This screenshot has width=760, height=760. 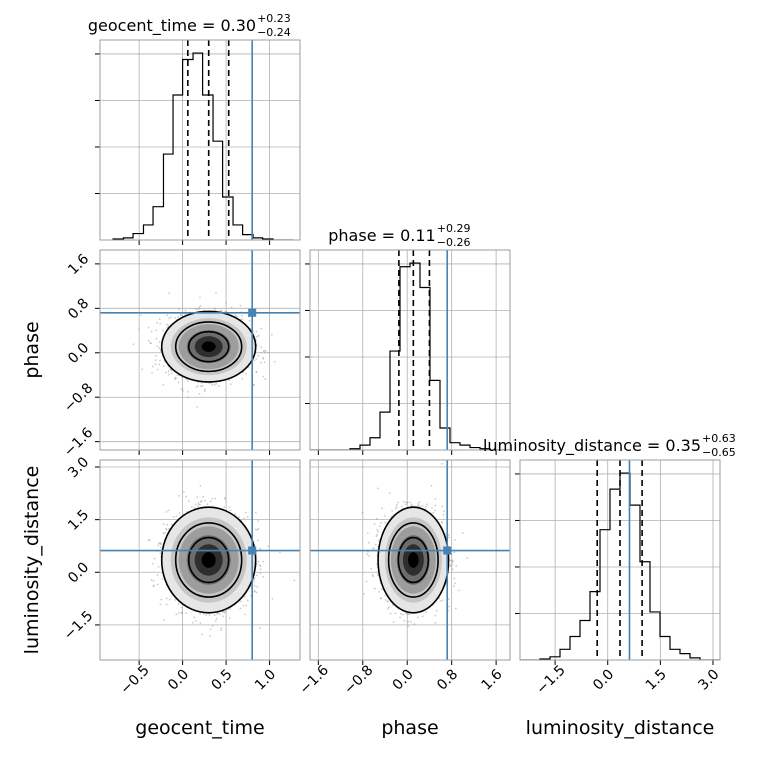 I want to click on title-phase: phase = 0.11 +0.29−0.26, so click(x=399, y=235).